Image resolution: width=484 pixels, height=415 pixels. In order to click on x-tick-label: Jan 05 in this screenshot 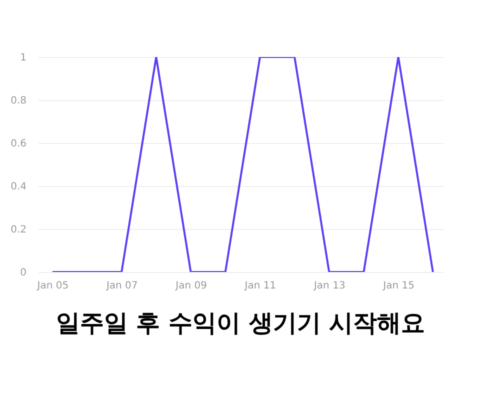, I will do `click(52, 286)`.